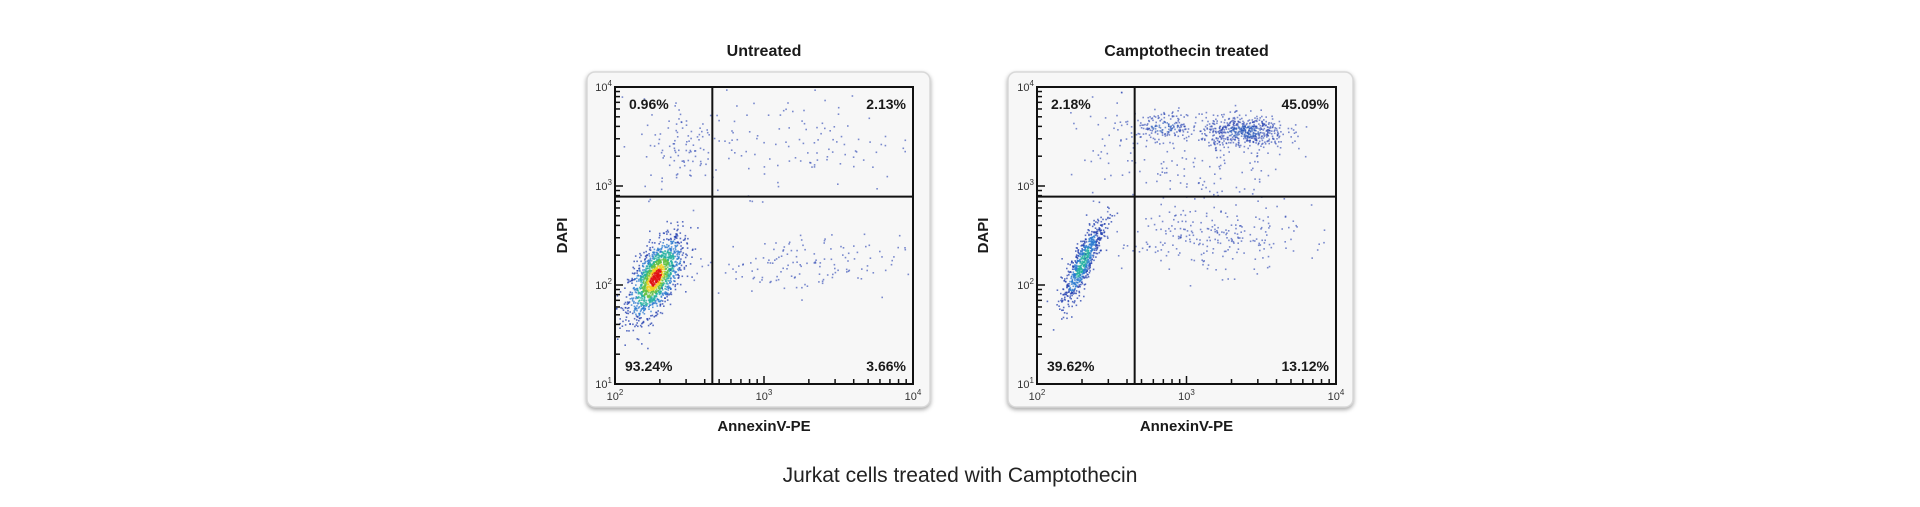 This screenshot has width=1920, height=507. Describe the element at coordinates (913, 395) in the screenshot. I see `x-tick-label: 104` at that location.